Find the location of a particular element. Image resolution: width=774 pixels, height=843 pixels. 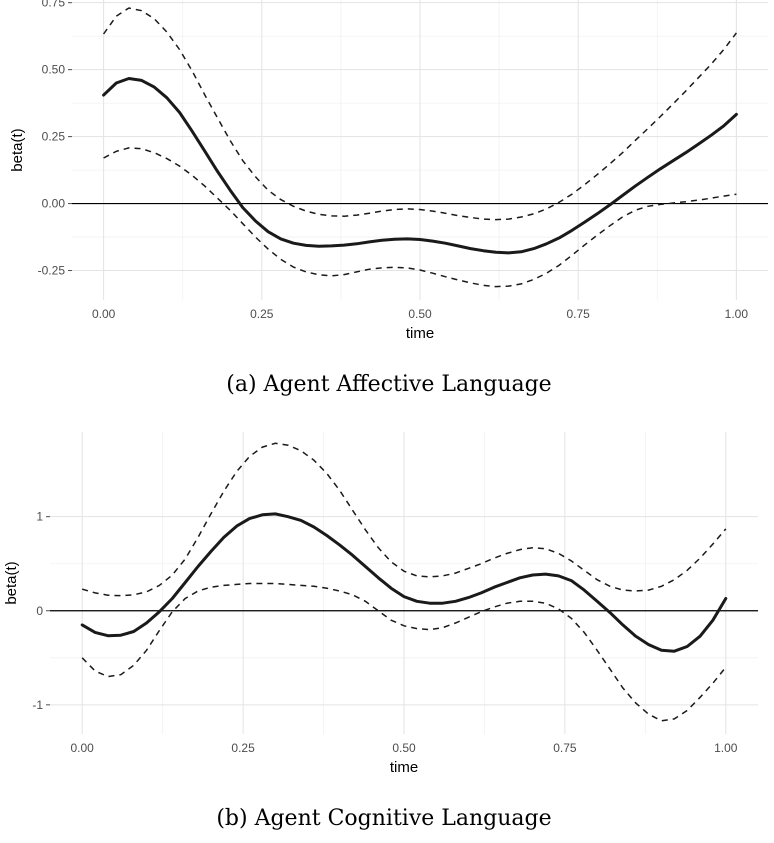

y-tick-label-affective: 0.50 is located at coordinates (54, 70).